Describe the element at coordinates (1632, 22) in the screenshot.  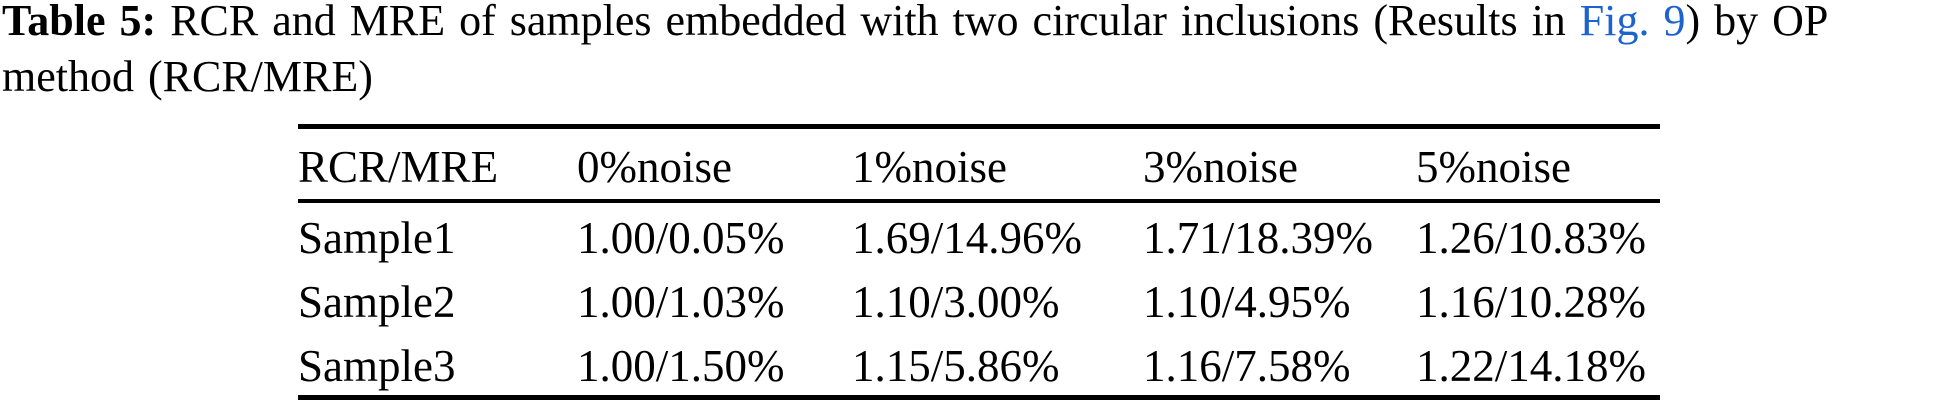
I see `fig-9-link: Fig. 9` at that location.